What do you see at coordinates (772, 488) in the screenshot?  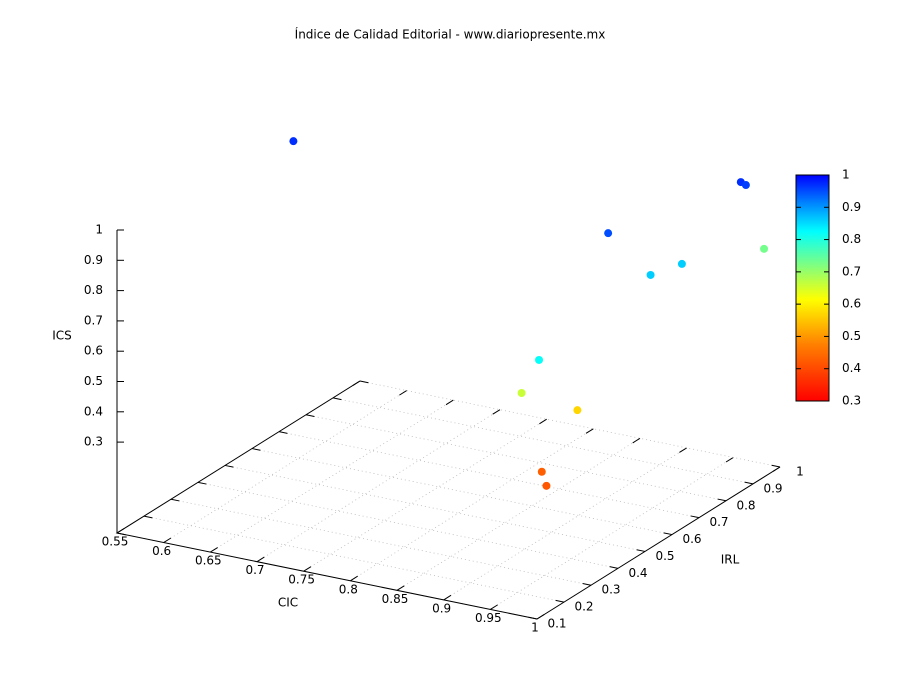 I see `y-tick-label: 0.9` at bounding box center [772, 488].